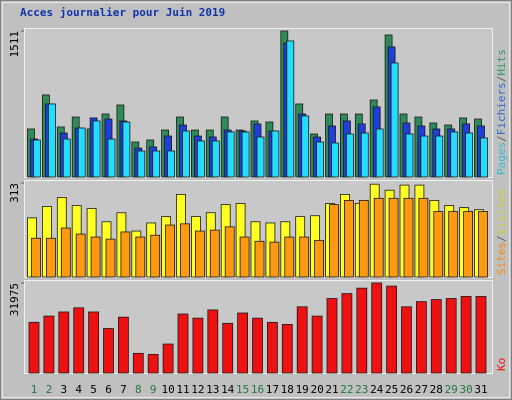 The image size is (512, 400). What do you see at coordinates (361, 389) in the screenshot?
I see `x-tick-label: 23` at bounding box center [361, 389].